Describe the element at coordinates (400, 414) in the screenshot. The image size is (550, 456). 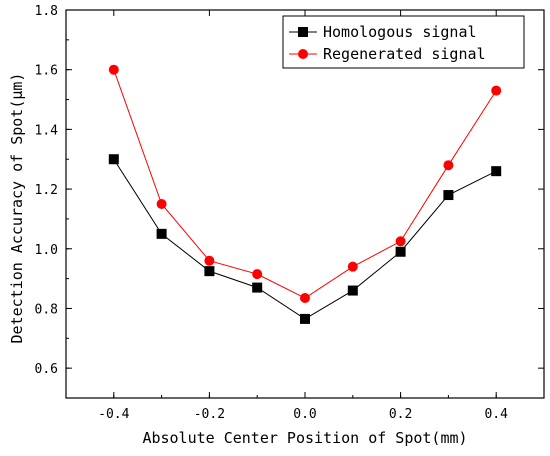
I see `x-tick-label: 0.2` at that location.